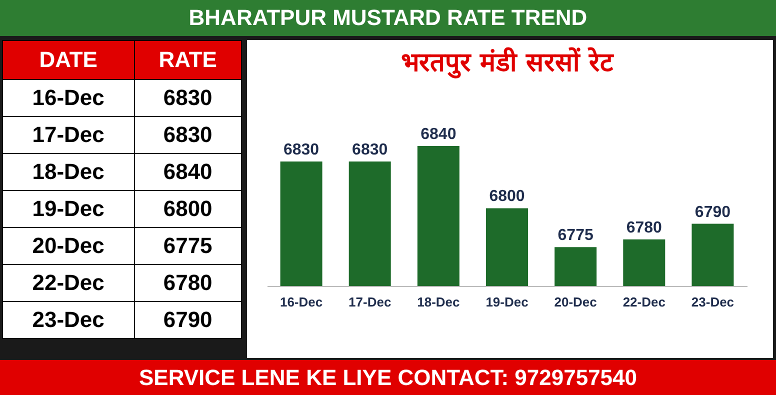 This screenshot has height=395, width=776. Describe the element at coordinates (68, 209) in the screenshot. I see `category-label: 19-Dec` at that location.